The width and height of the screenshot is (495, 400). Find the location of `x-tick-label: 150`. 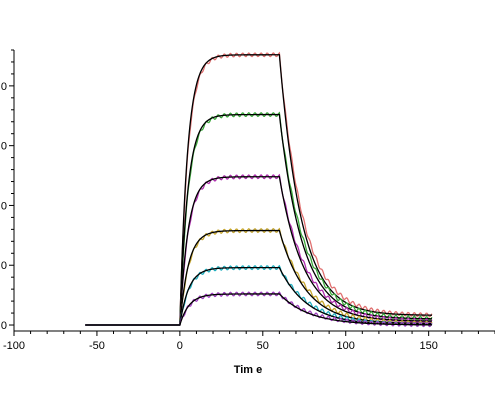

x-tick-label: 150 is located at coordinates (428, 346).